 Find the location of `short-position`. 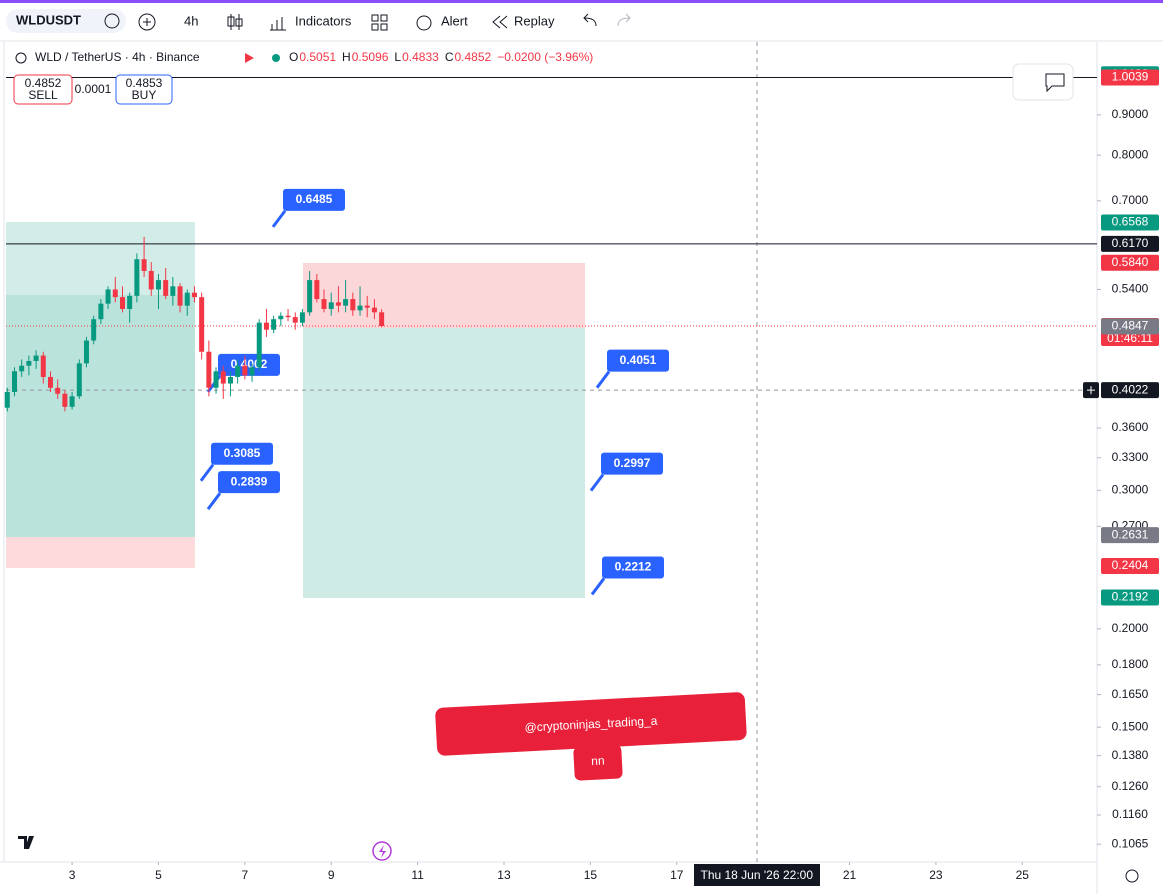

short-position is located at coordinates (444, 430).